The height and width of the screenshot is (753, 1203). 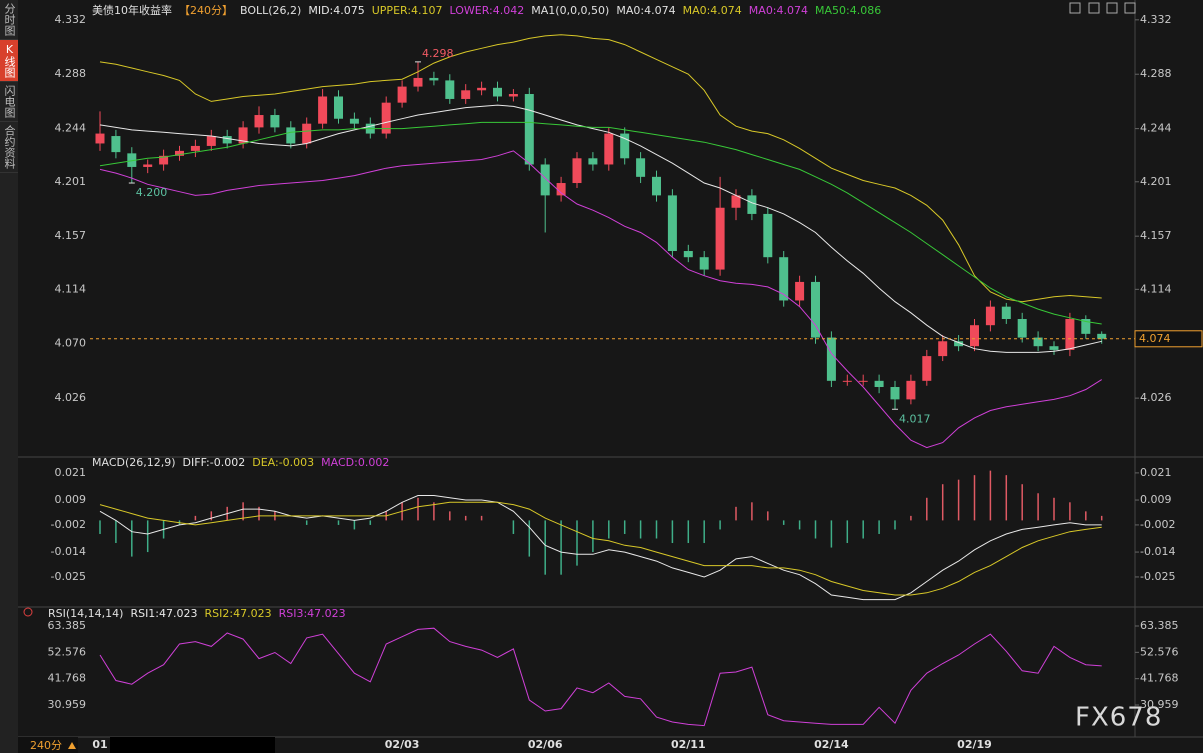 I want to click on legend-item: MACD:0.002, so click(x=355, y=462).